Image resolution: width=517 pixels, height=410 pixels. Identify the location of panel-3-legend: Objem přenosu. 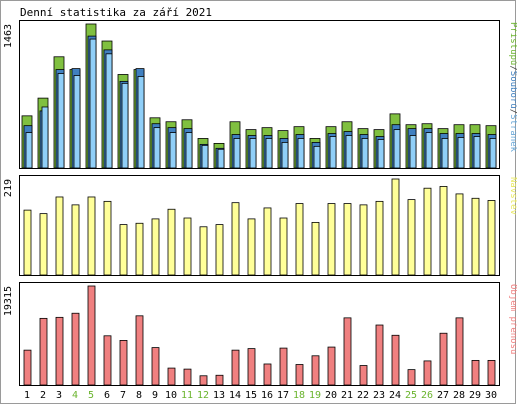
(512, 319).